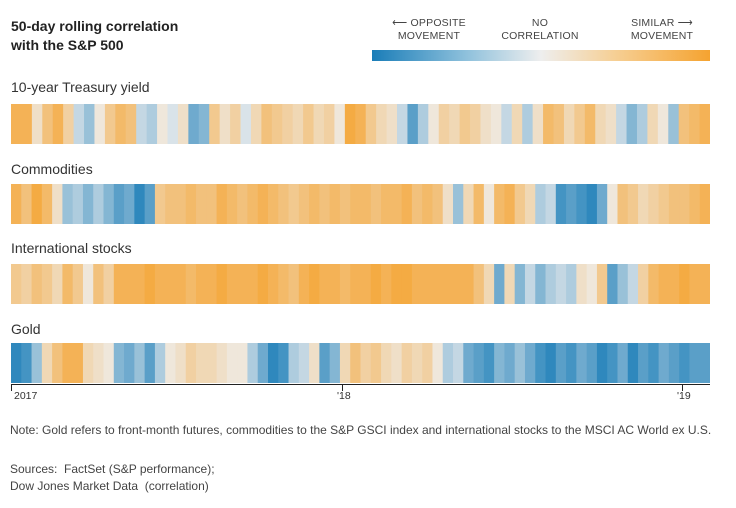 The height and width of the screenshot is (508, 736). What do you see at coordinates (26, 396) in the screenshot?
I see `x-tick-label-2017: 2017` at bounding box center [26, 396].